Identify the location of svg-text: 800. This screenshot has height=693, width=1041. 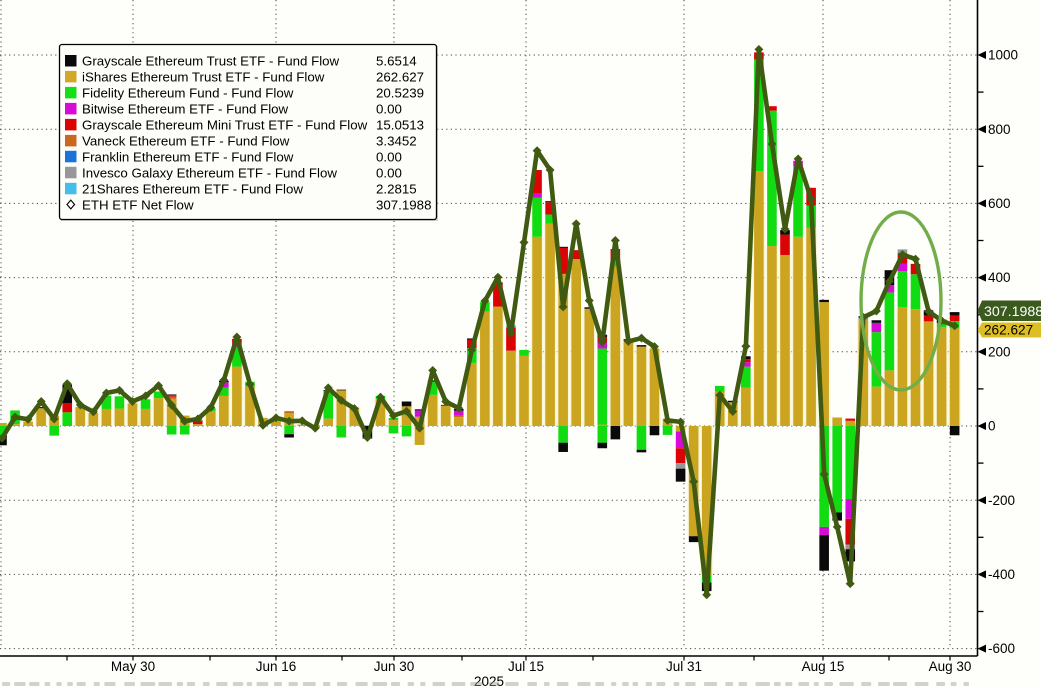
(999, 129).